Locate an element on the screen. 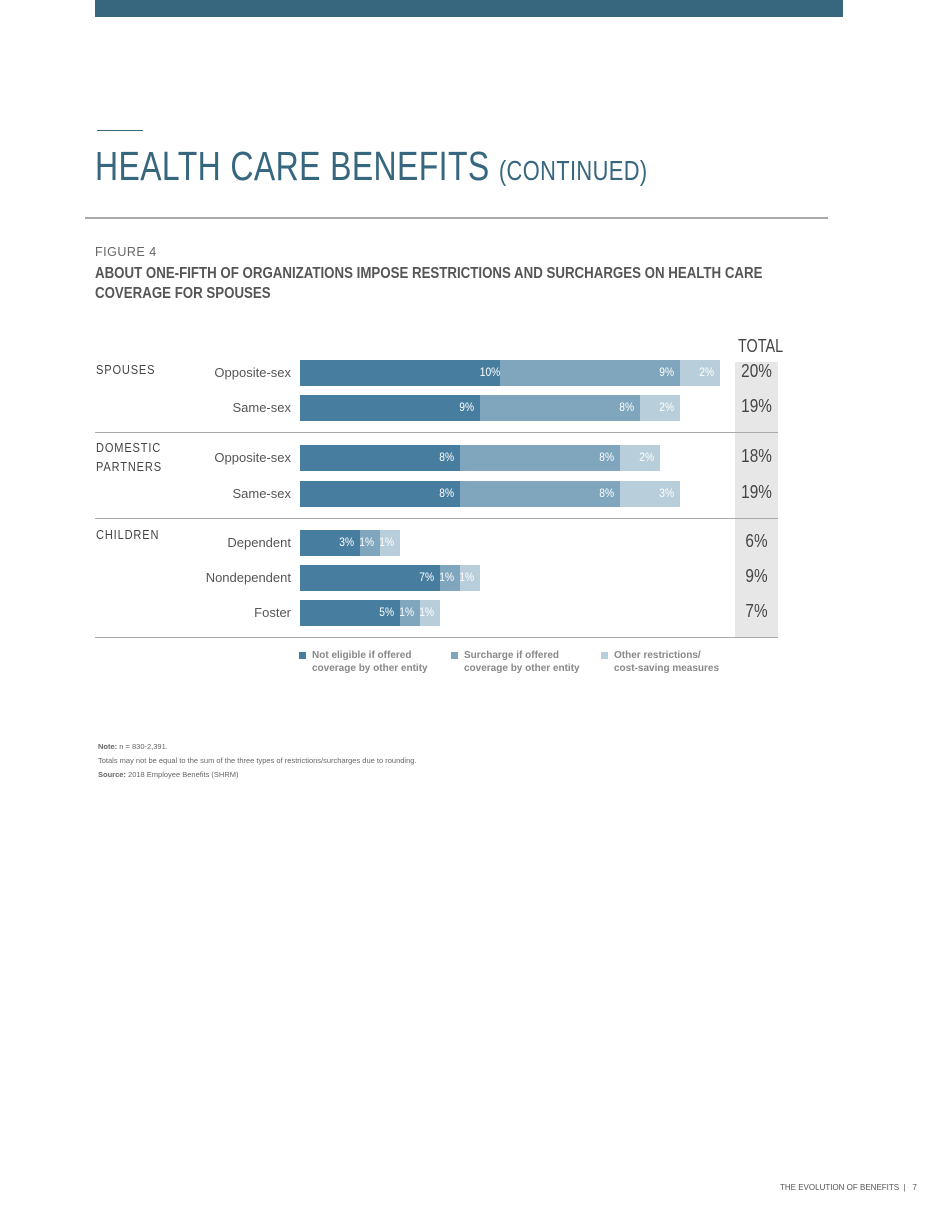 The width and height of the screenshot is (950, 1230). row-total: 18% is located at coordinates (756, 456).